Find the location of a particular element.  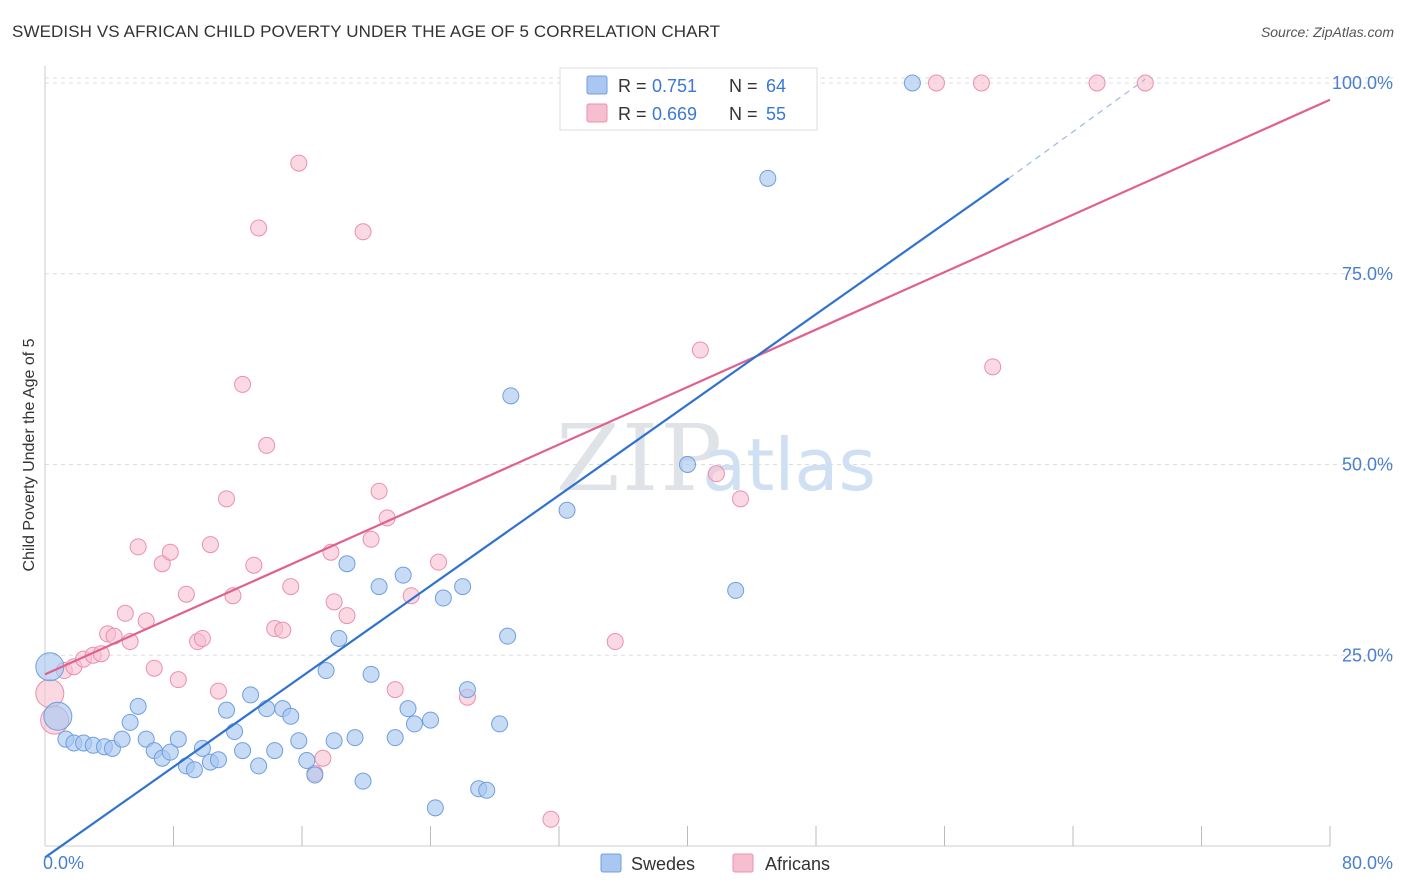

bottom-legend-label-africans: Africans is located at coordinates (797, 864).